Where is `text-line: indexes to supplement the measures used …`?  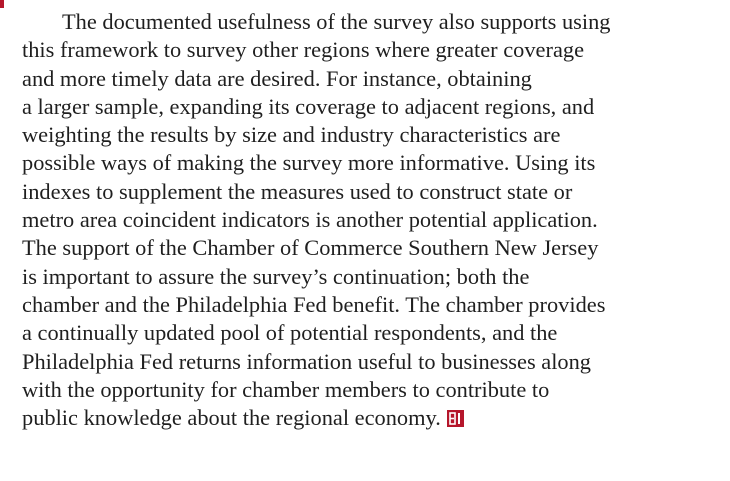
text-line: indexes to supplement the measures used … is located at coordinates (316, 192).